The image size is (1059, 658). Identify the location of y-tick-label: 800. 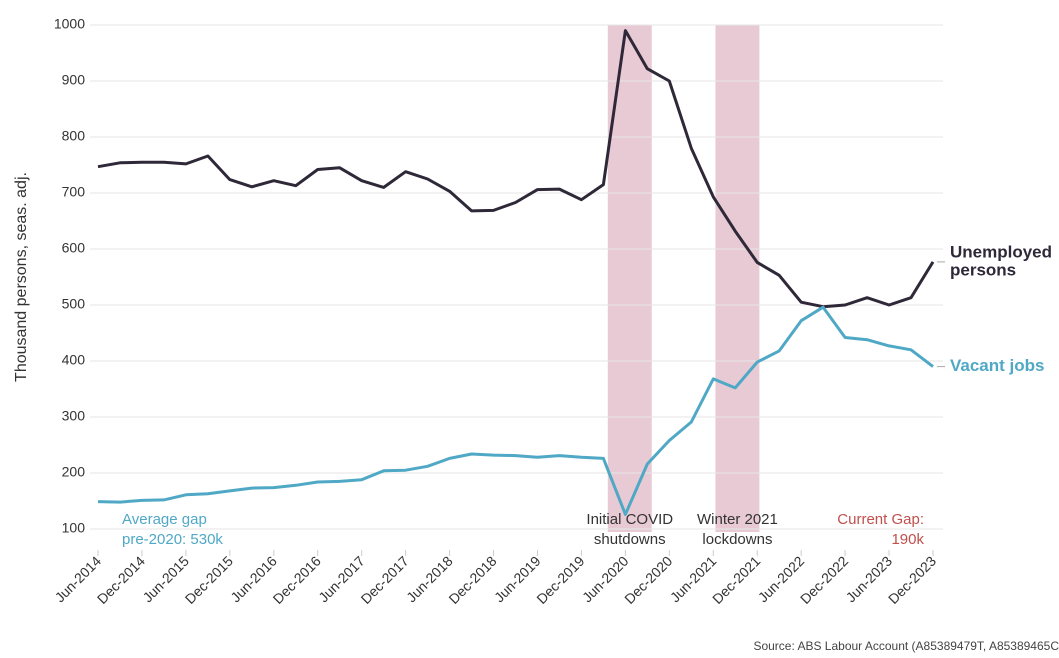
(74, 136).